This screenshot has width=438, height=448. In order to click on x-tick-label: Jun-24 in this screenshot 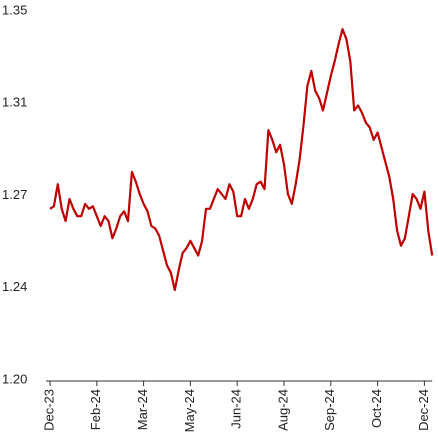, I will do `click(236, 409)`.